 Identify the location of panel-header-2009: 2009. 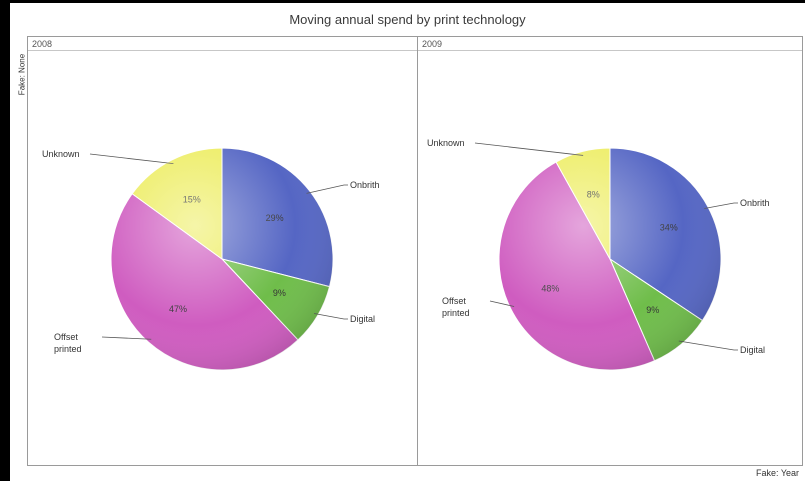
(610, 44).